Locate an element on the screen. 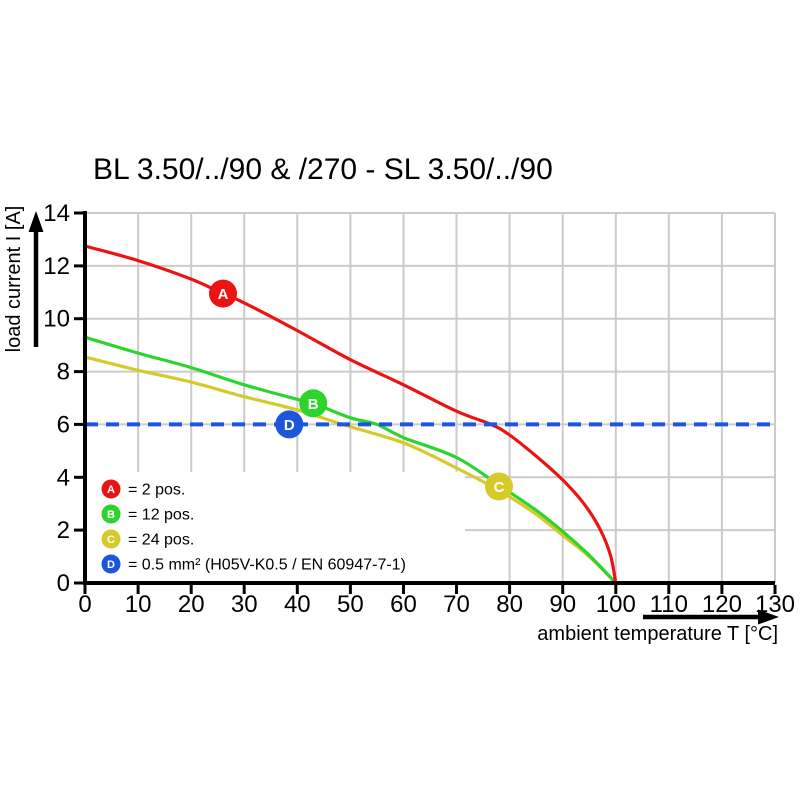 This screenshot has width=800, height=800. x-axis-arrowhead is located at coordinates (768, 617).